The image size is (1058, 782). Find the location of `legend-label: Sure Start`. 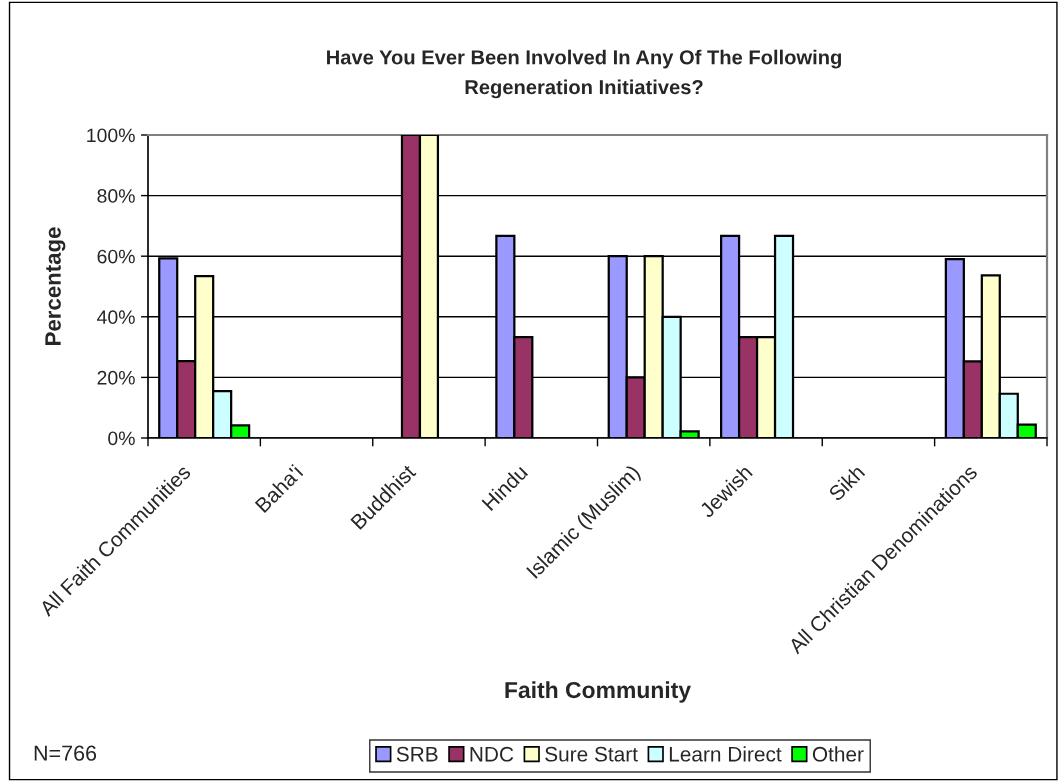

legend-label: Sure Start is located at coordinates (591, 754).